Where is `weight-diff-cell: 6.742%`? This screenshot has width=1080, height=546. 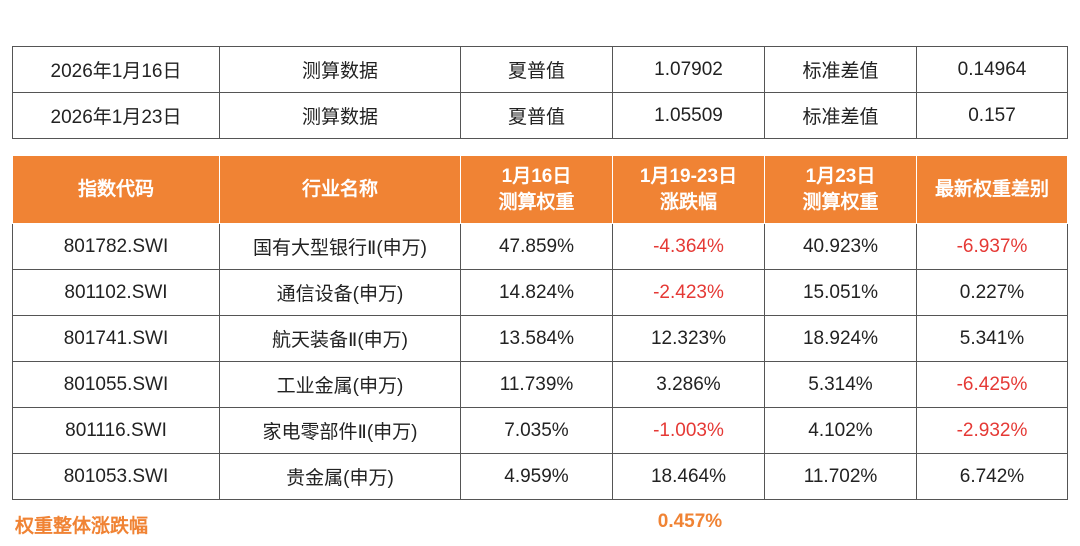
weight-diff-cell: 6.742% is located at coordinates (992, 476).